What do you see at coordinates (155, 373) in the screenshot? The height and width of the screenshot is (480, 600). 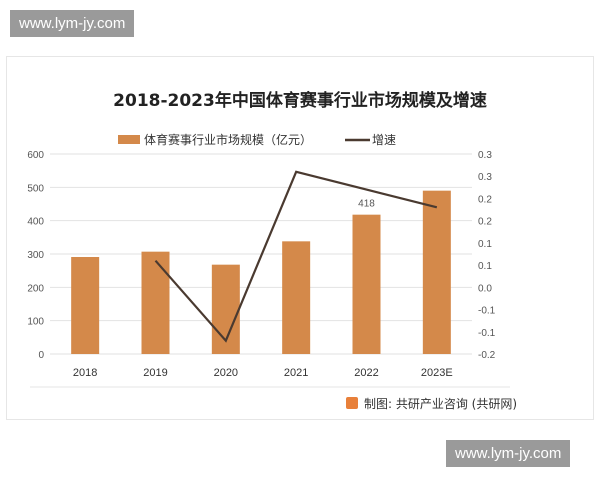 I see `category-label: 2019` at bounding box center [155, 373].